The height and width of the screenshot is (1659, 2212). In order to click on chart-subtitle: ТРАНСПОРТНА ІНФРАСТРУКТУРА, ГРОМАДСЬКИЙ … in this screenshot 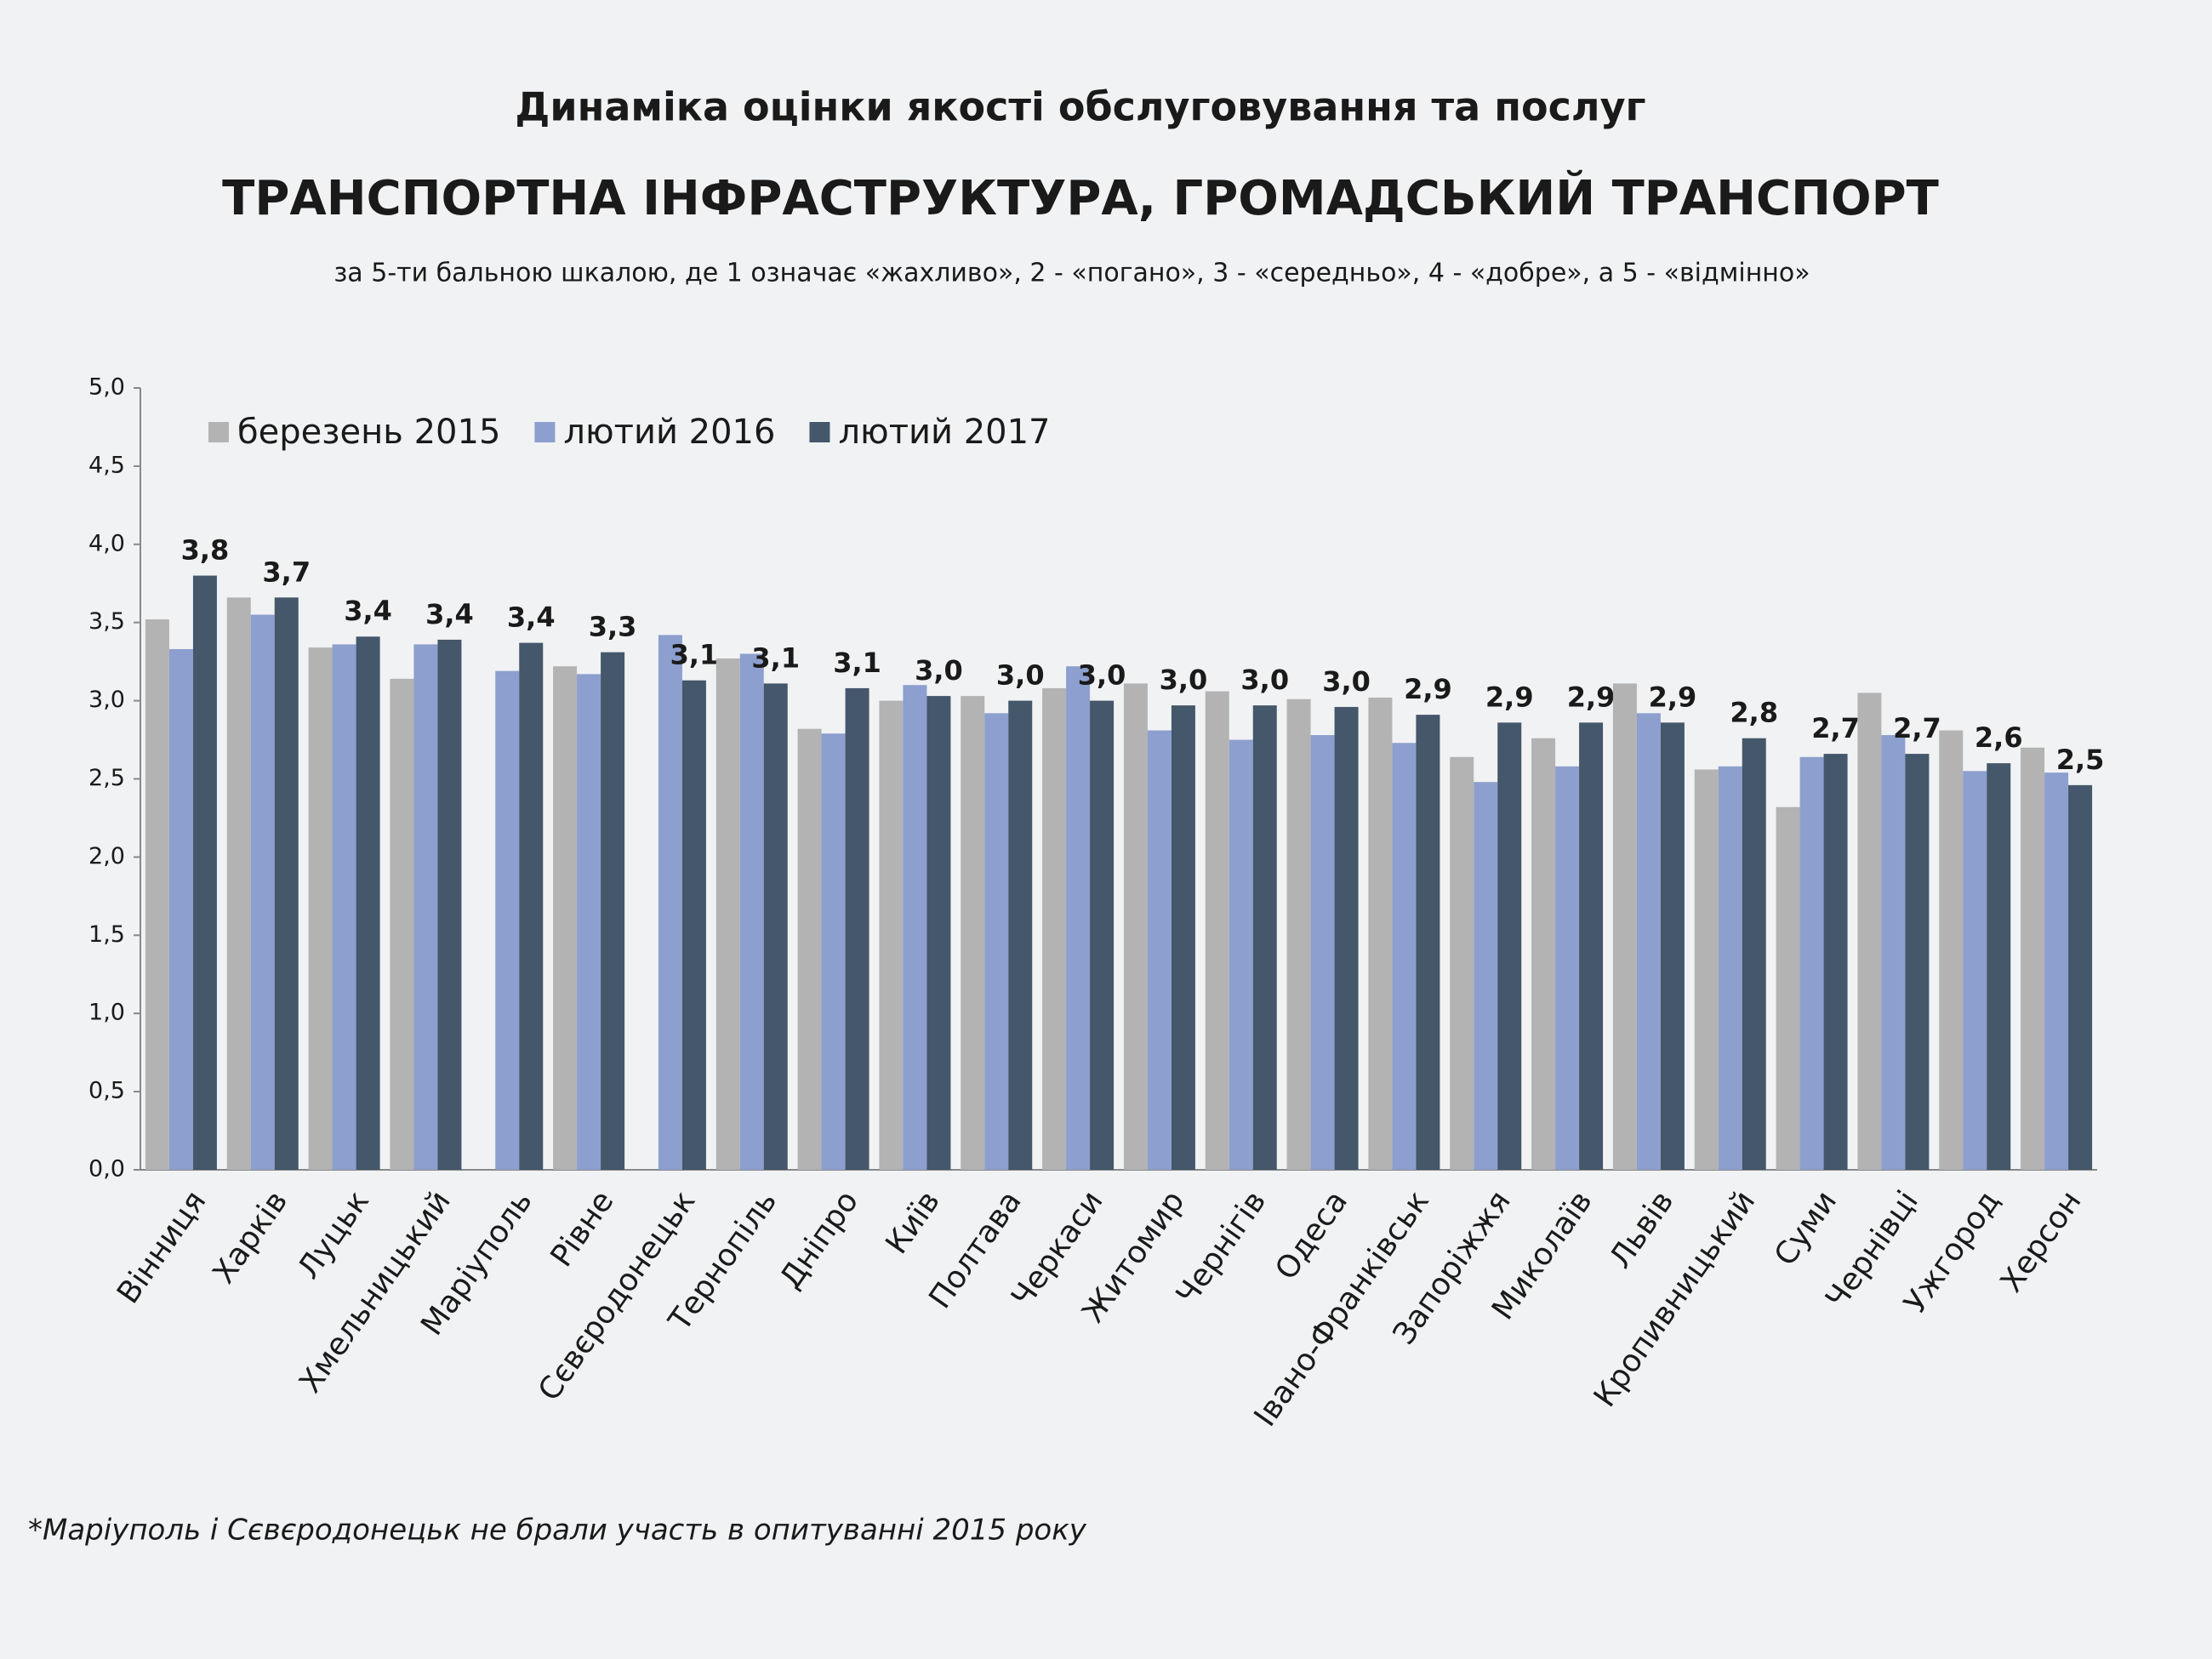, I will do `click(1080, 198)`.